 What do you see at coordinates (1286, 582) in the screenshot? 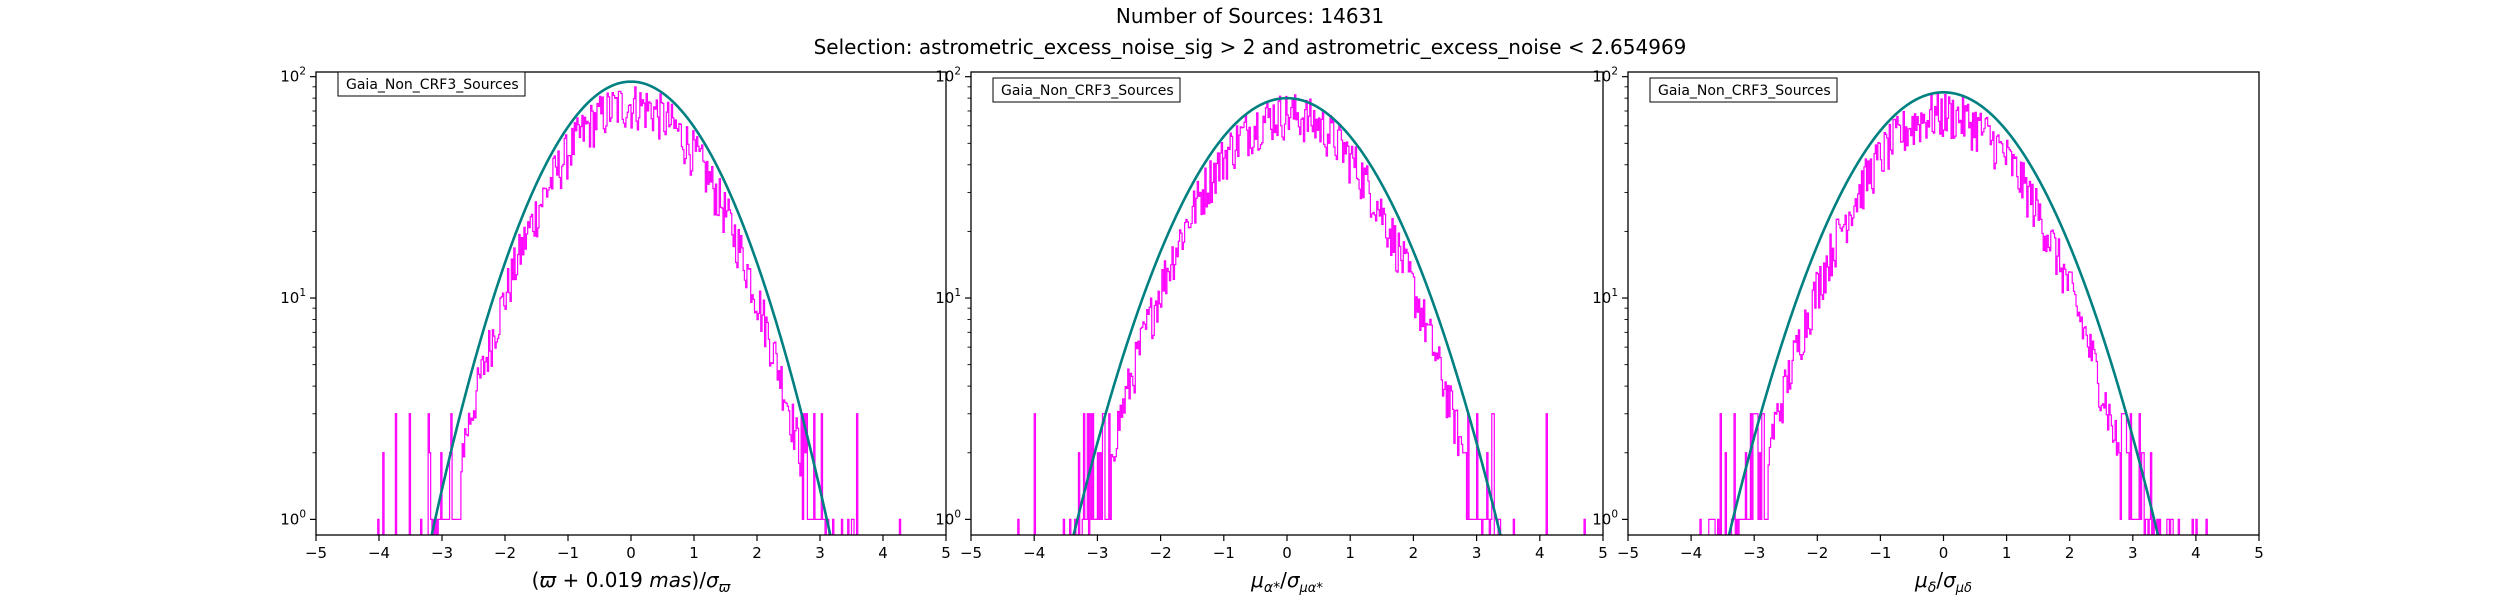
I see `x-axis-label: μα*/σμα*` at bounding box center [1286, 582].